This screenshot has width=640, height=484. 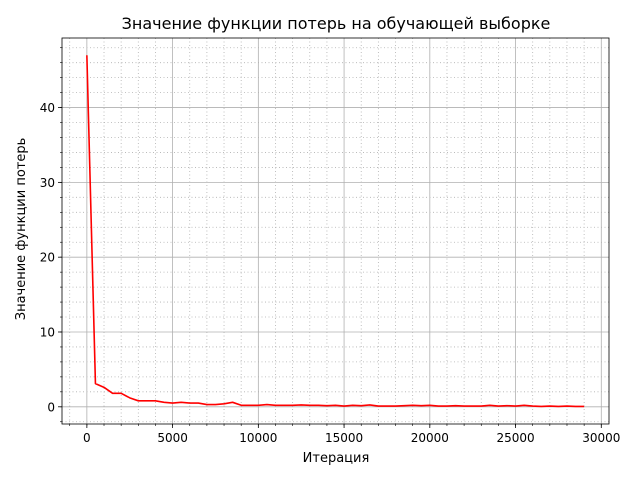 I want to click on y-tick-label: 10, so click(x=47, y=332).